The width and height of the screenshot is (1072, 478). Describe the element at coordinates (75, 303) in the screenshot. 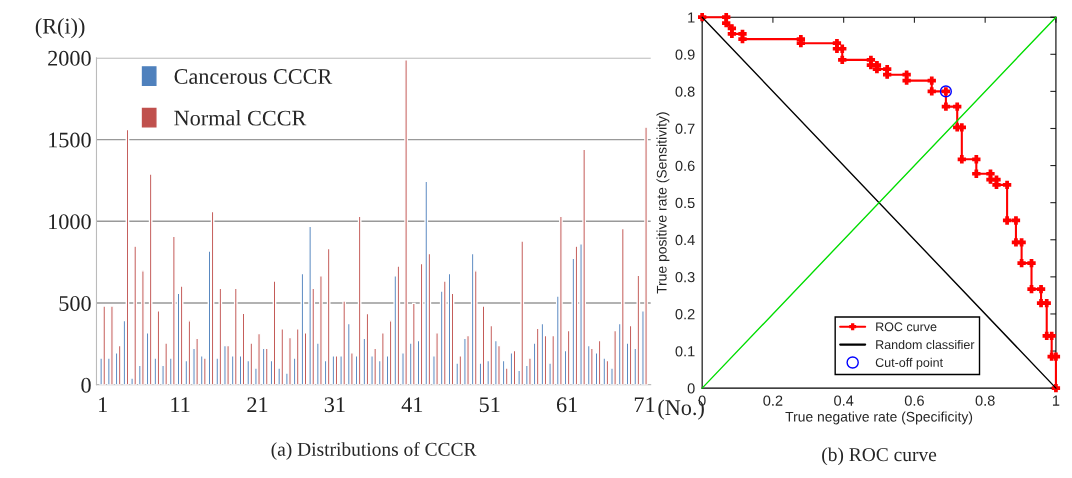

I see `y-tick-label: 500` at that location.